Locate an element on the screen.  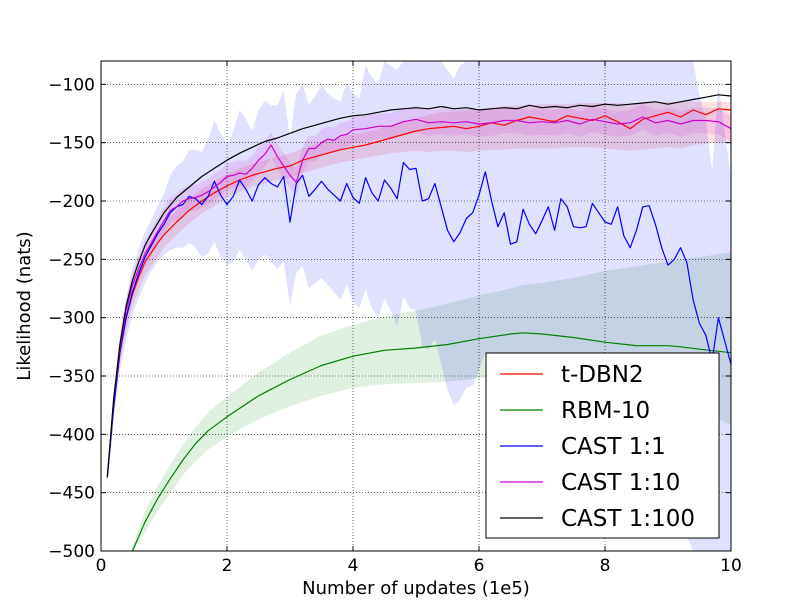
x-axis-label: Number of updates (1e5) is located at coordinates (416, 588).